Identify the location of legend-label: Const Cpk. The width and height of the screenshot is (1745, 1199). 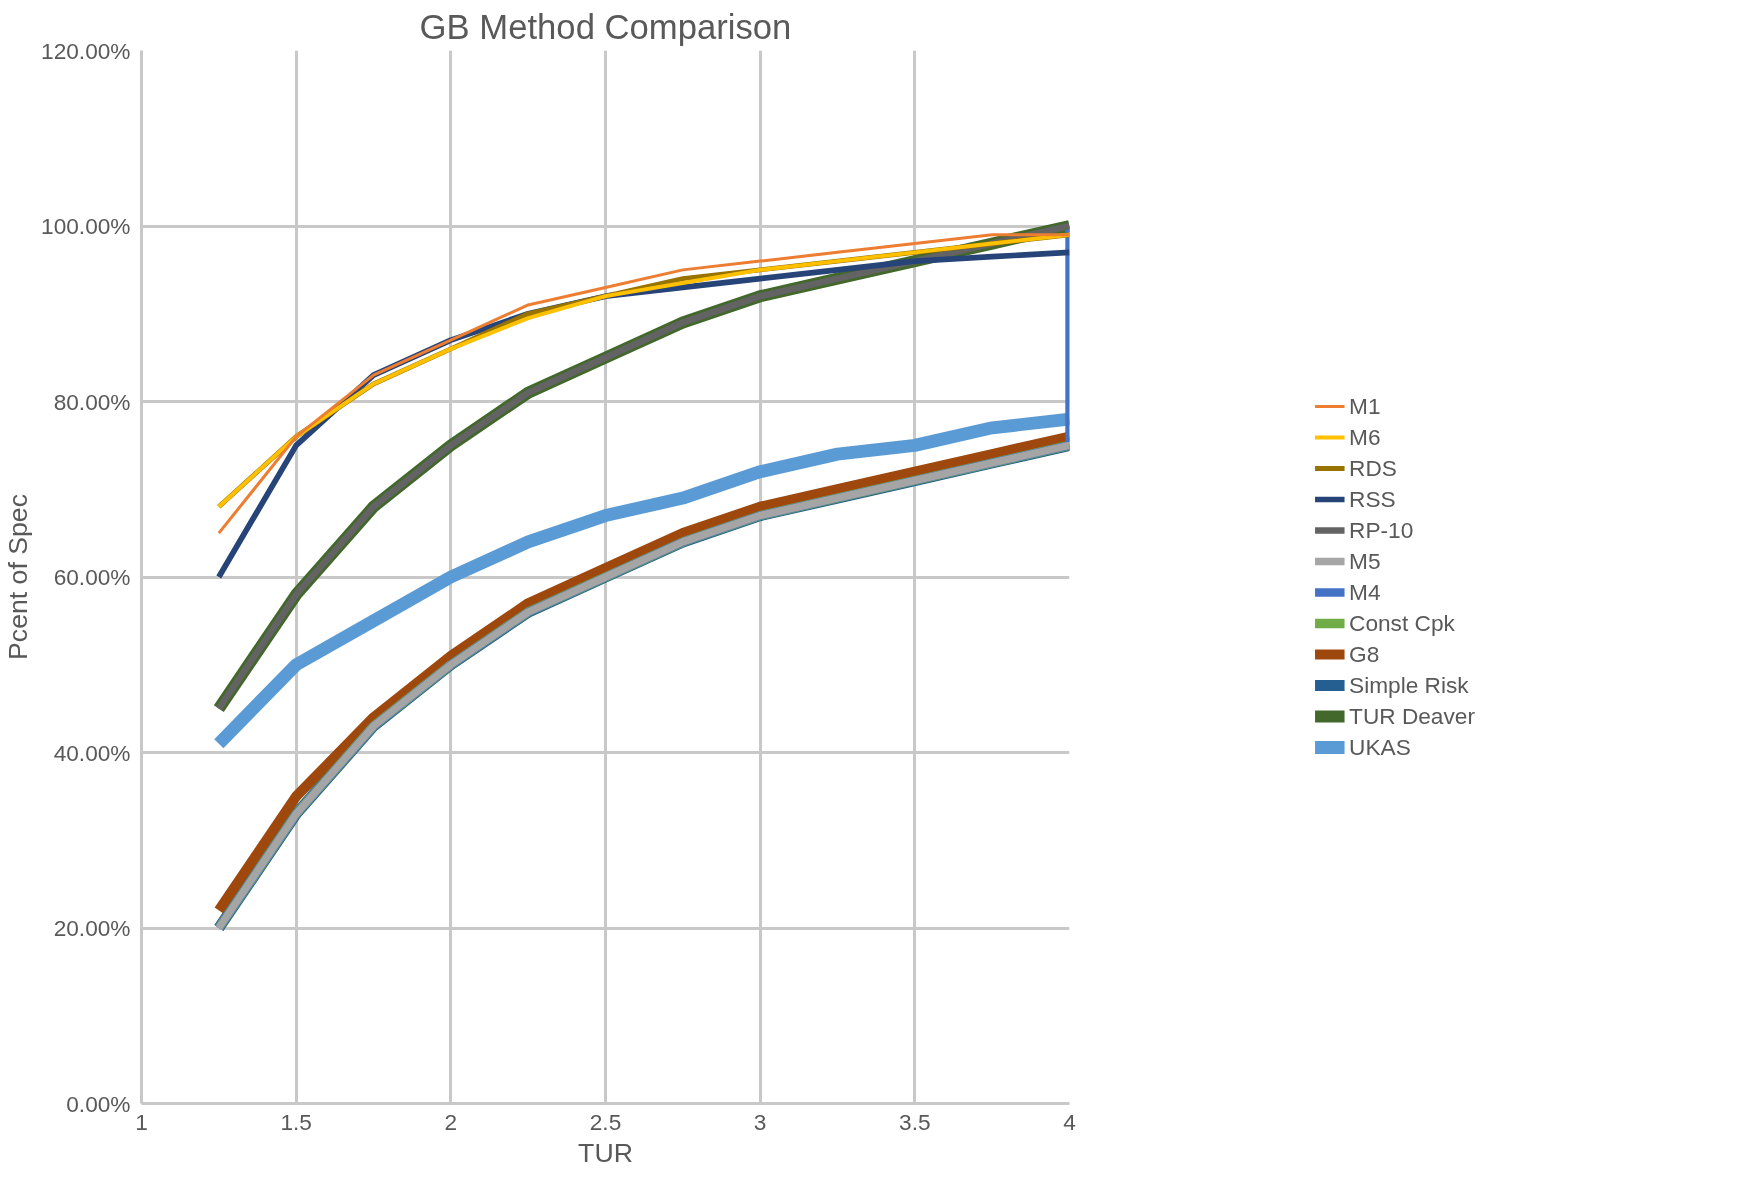
(1402, 623).